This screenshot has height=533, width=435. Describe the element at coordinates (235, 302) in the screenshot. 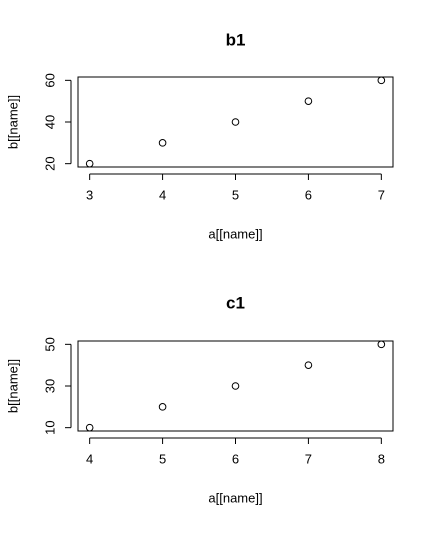

I see `chart-title: c1` at that location.